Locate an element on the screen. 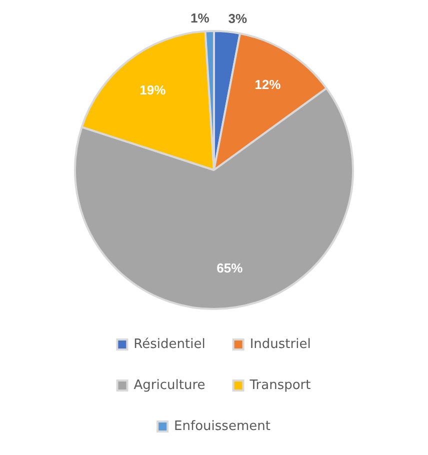 This screenshot has width=428, height=455. data-label: 65% is located at coordinates (230, 268).